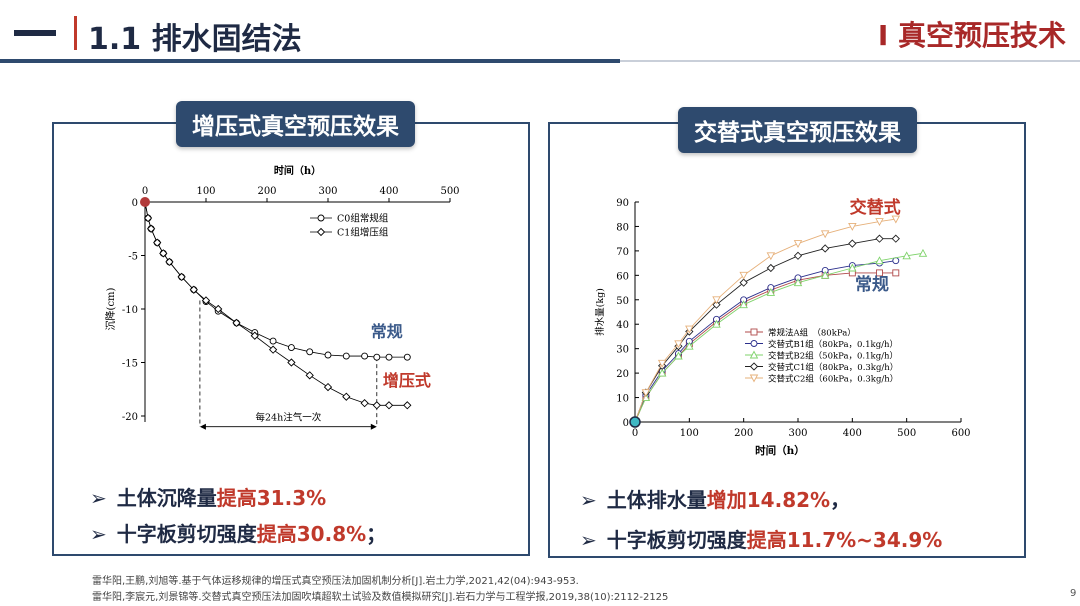  Describe the element at coordinates (133, 257) in the screenshot. I see `y-tick-label: -5` at that location.